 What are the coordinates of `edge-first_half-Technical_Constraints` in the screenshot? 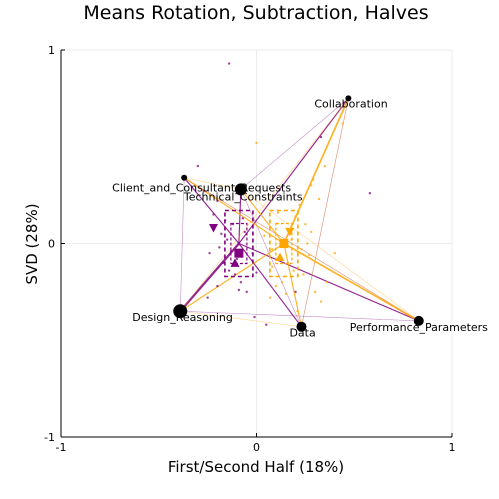 It's located at (240, 216).